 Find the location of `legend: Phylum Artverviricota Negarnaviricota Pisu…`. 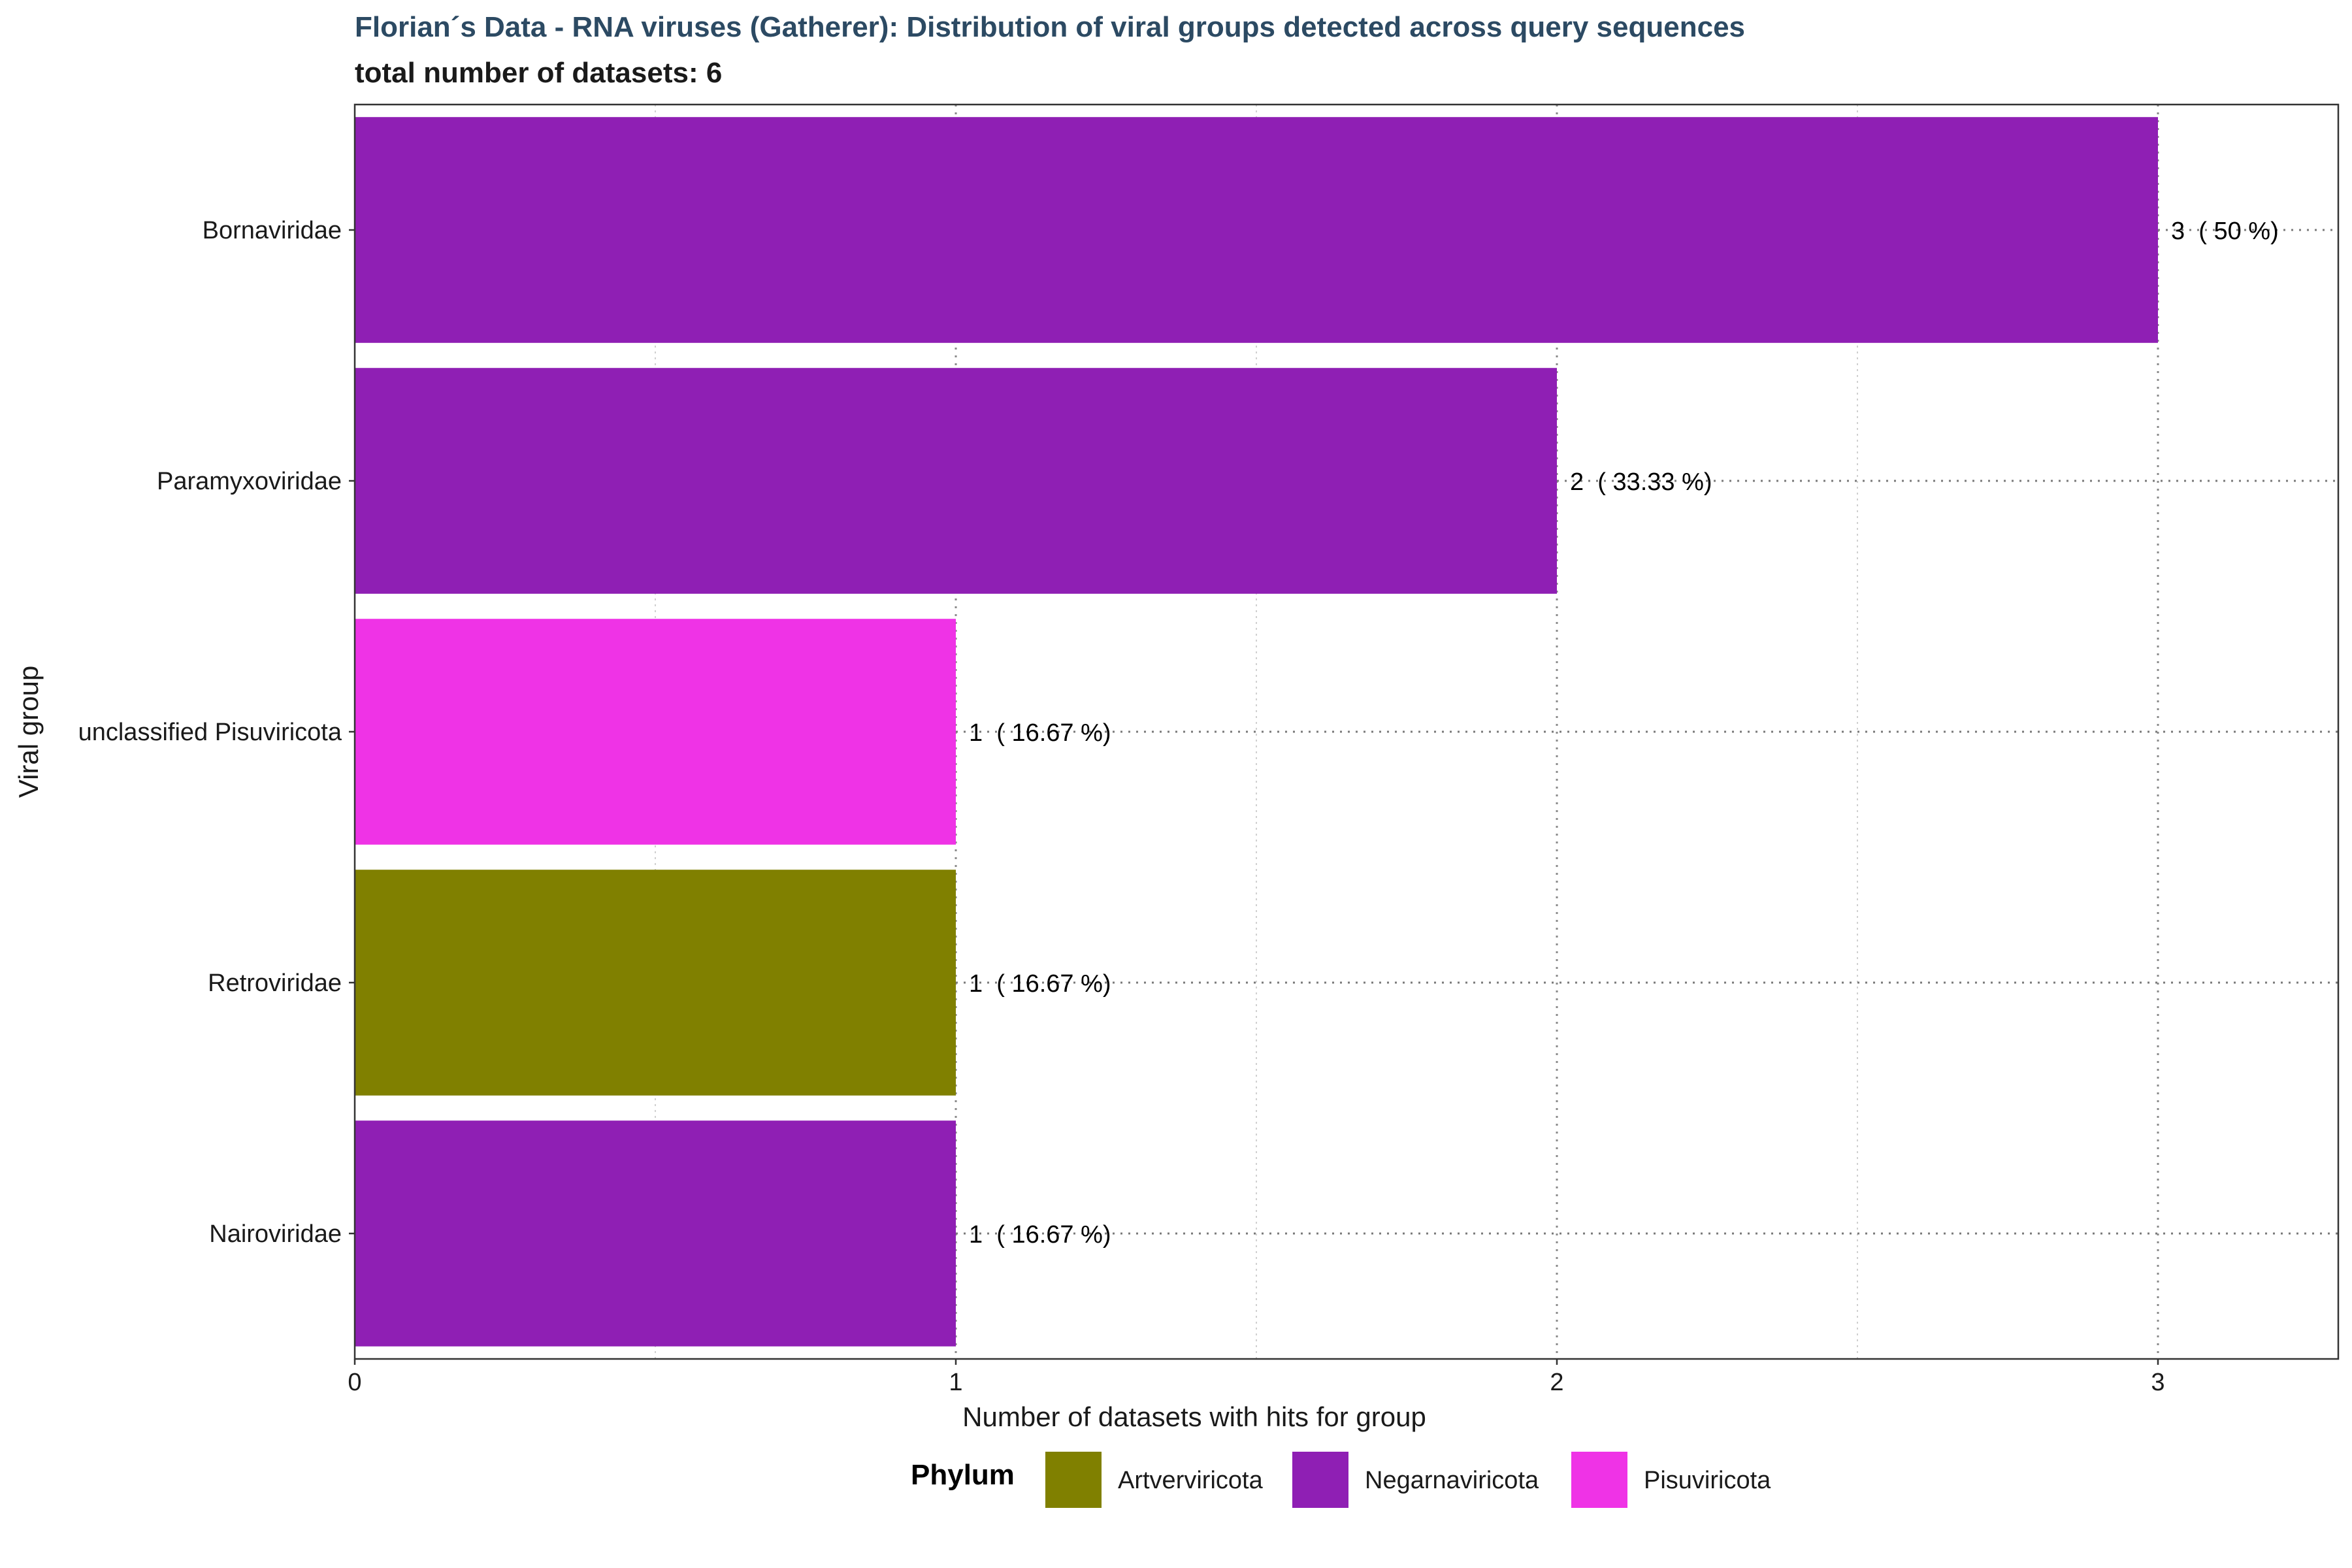

legend: Phylum Artverviricota Negarnaviricota Pisu… is located at coordinates (1341, 1480).